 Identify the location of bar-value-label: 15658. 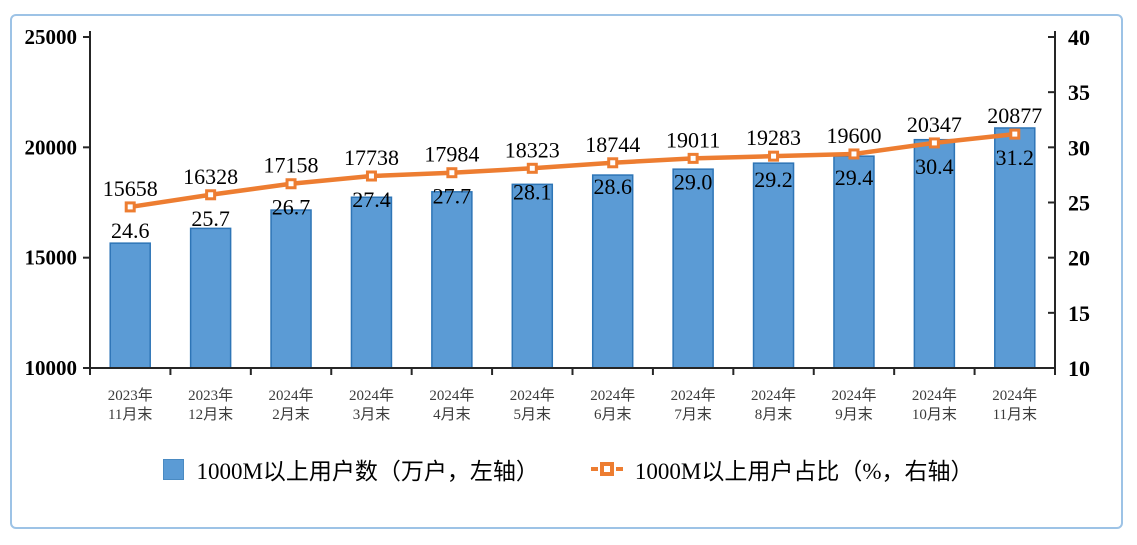
(130, 188).